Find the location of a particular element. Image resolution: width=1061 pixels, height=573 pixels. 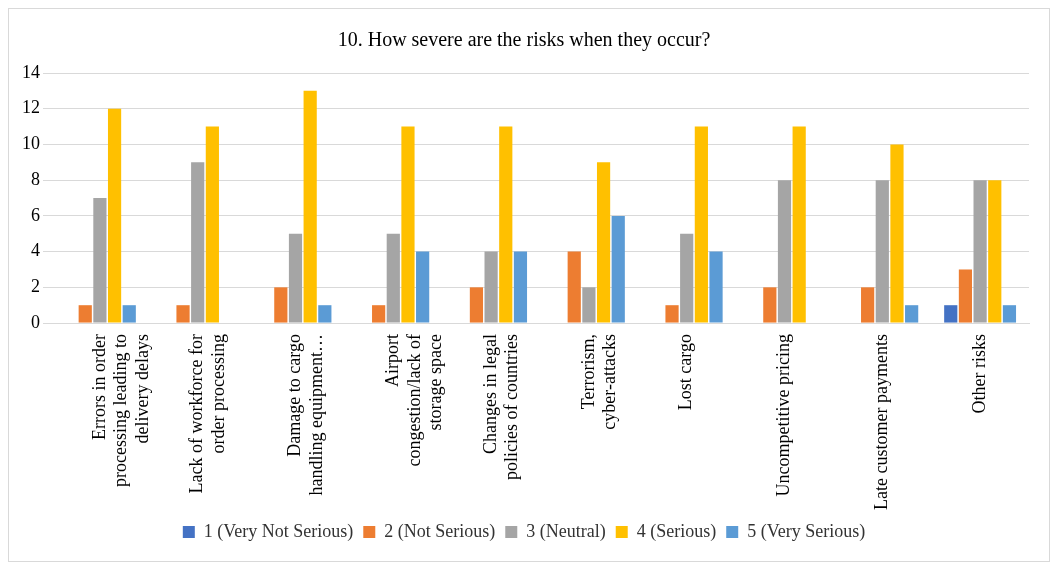

y-tick-label: 10 is located at coordinates (31, 143).